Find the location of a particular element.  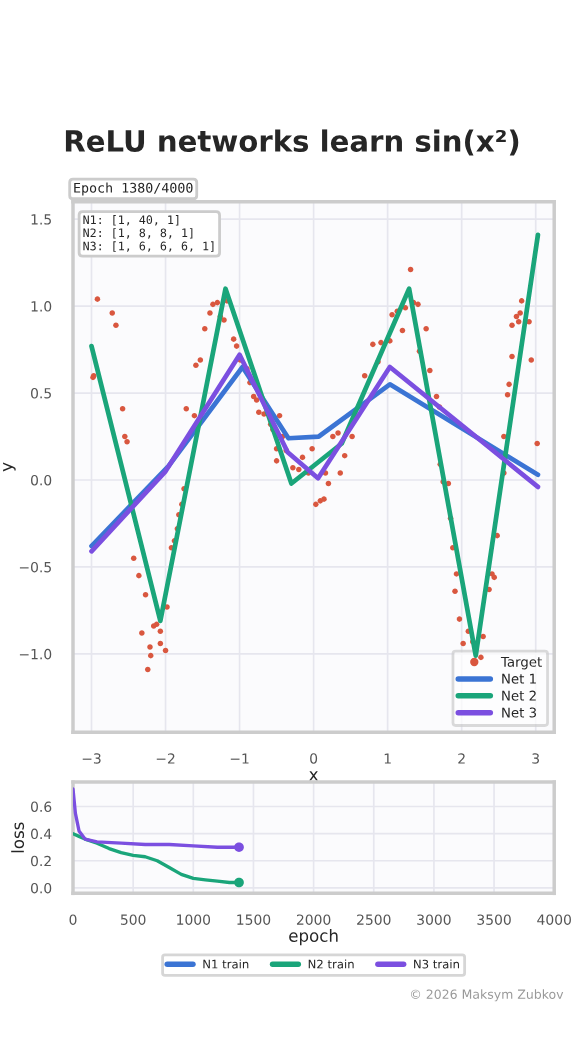

chart-title: ReLU networks learn sin(x²) is located at coordinates (292, 142).